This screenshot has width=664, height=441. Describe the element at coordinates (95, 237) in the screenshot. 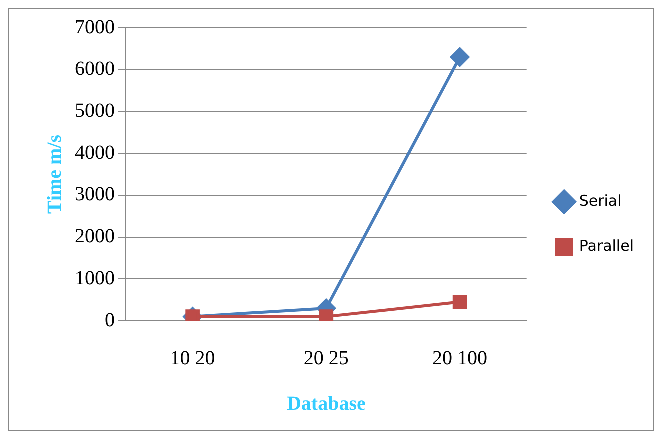

I see `y-tick-label: 2000` at that location.